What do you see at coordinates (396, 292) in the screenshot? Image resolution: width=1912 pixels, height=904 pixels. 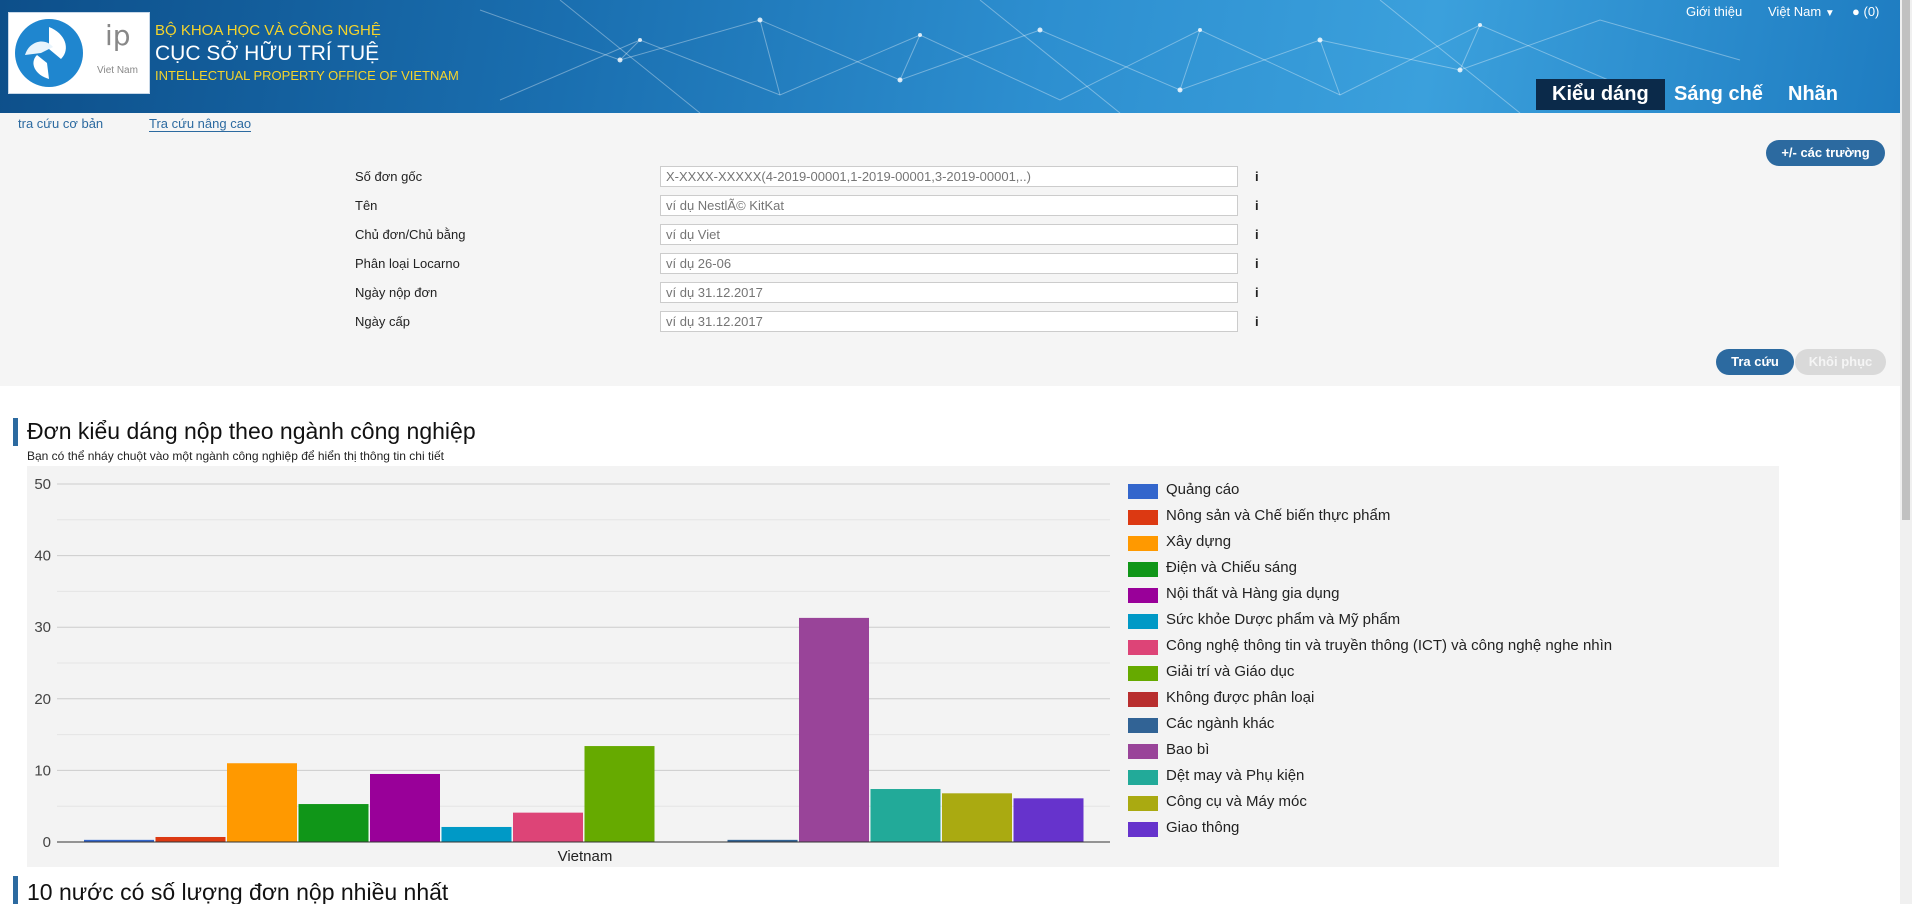 I see `field-label: Ngày nộp đơn` at bounding box center [396, 292].